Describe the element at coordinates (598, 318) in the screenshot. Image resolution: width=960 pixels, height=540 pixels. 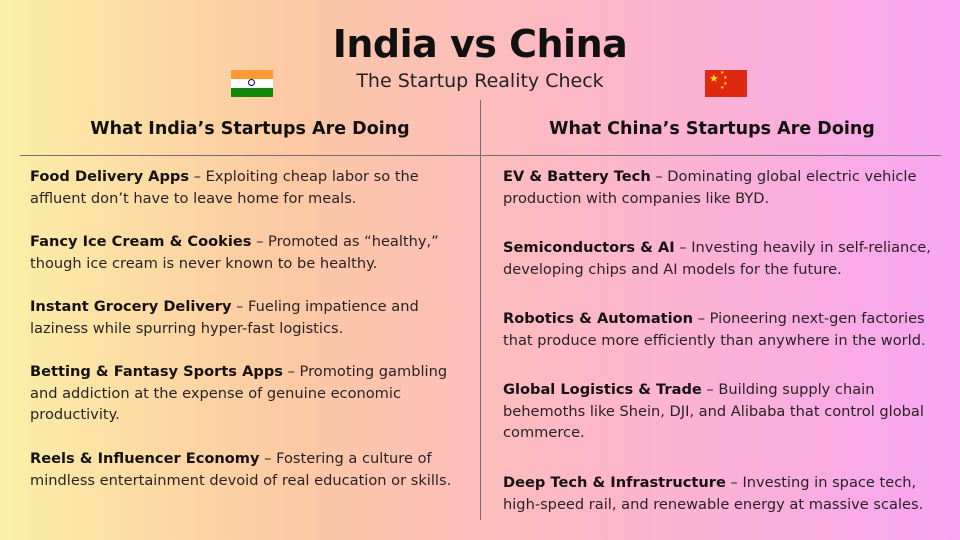
I see `item-title: Robotics & Automation` at that location.